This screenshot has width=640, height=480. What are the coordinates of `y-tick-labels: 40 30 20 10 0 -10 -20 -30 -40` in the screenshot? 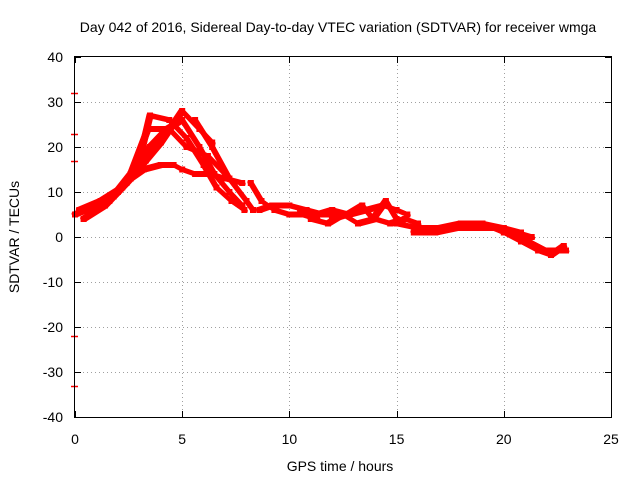 It's located at (53, 237).